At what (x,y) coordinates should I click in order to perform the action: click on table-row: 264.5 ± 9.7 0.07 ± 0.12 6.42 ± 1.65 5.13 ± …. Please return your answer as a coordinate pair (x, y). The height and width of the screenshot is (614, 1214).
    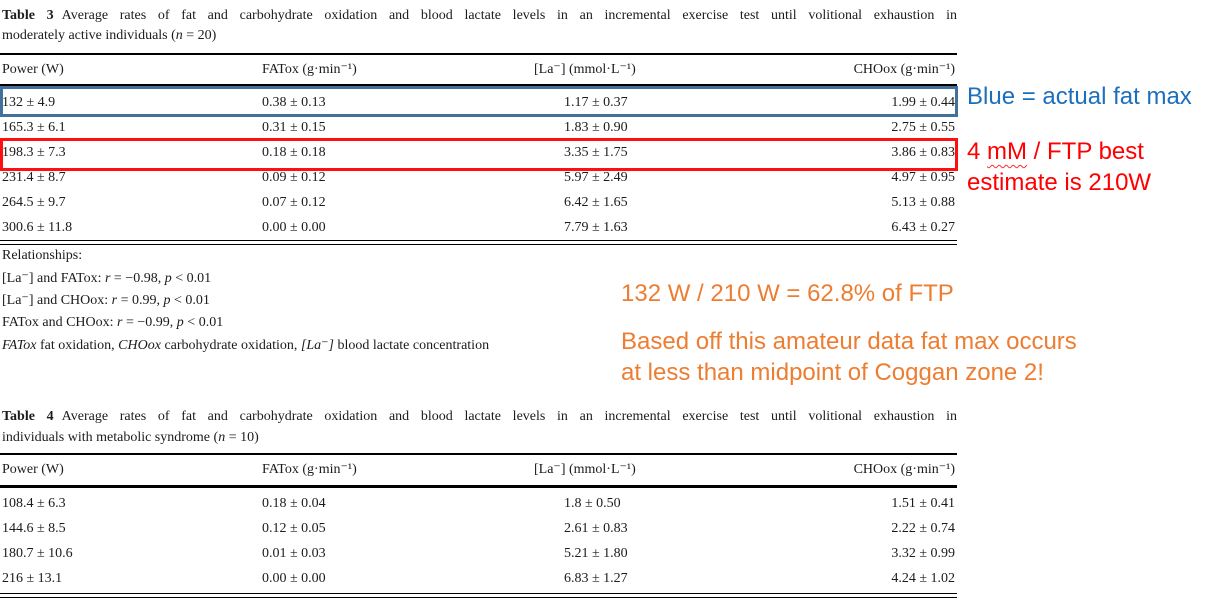
    Looking at the image, I should click on (478, 202).